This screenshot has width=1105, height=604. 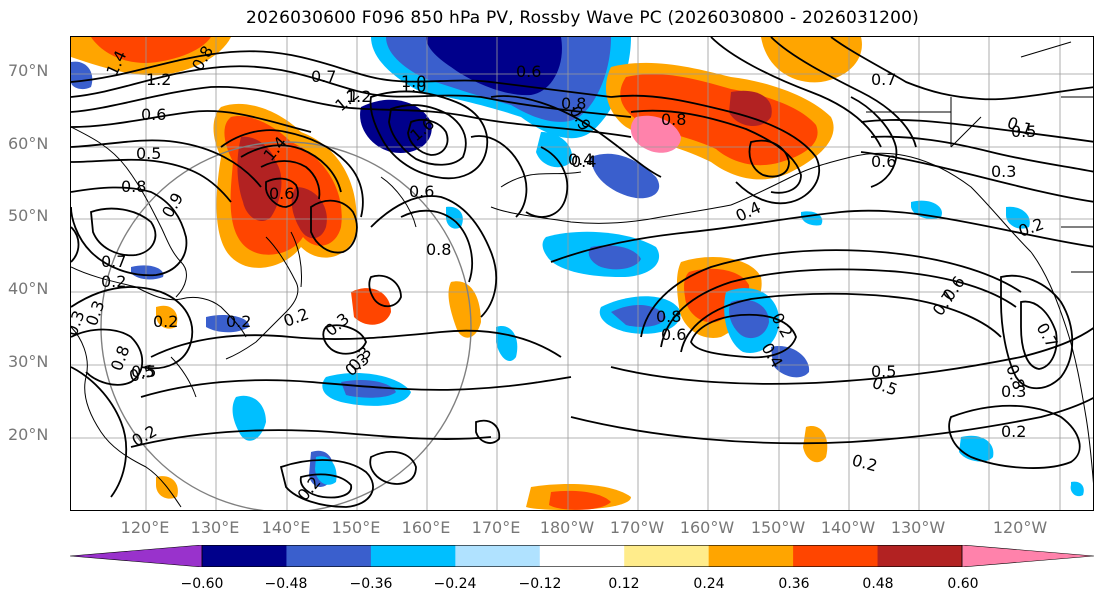 What do you see at coordinates (413, 86) in the screenshot?
I see `contour-label: 1.0` at bounding box center [413, 86].